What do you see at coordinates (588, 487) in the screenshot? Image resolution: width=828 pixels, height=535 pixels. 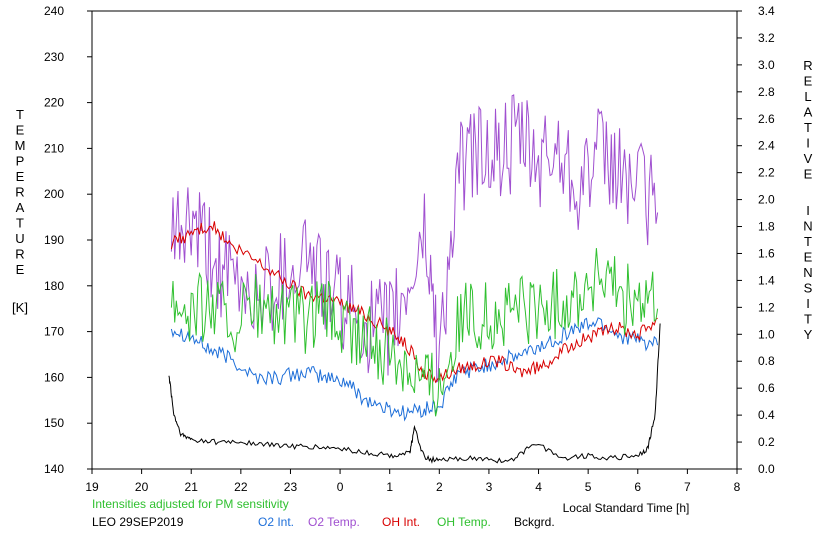 I see `x-tick-label: 5` at bounding box center [588, 487].